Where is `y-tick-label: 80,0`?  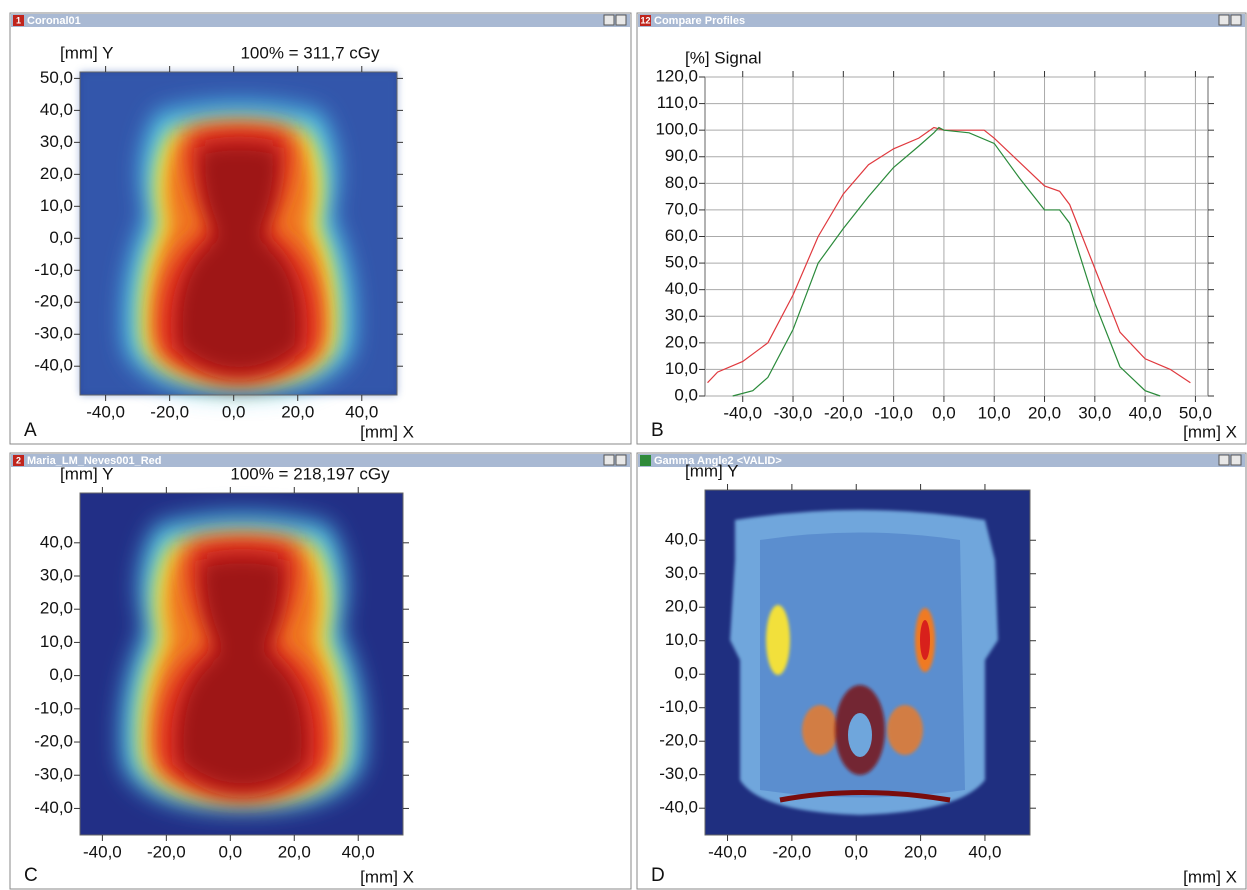
y-tick-label: 80,0 is located at coordinates (681, 182).